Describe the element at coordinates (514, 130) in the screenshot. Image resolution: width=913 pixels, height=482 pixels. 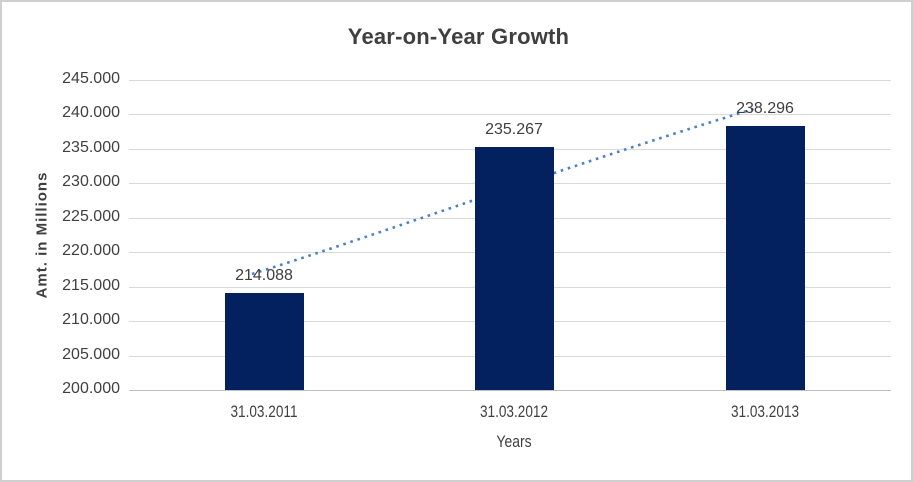
I see `data-label: 235.267` at that location.